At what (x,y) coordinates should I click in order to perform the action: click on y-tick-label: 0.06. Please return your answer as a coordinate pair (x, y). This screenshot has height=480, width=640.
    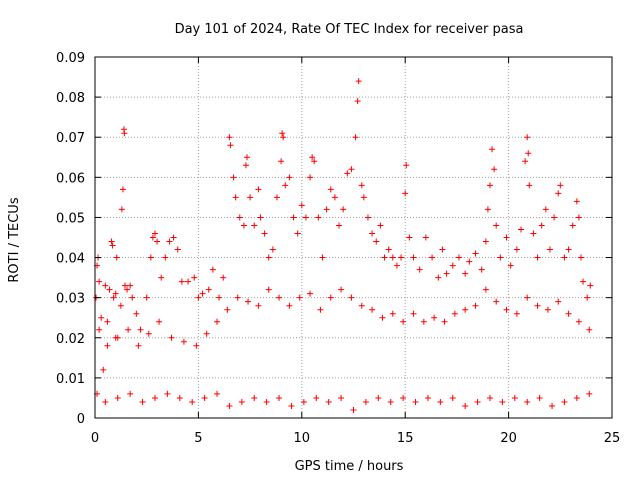
    Looking at the image, I should click on (70, 178).